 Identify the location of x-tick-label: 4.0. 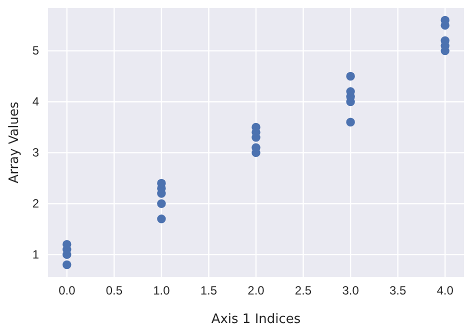
(445, 291).